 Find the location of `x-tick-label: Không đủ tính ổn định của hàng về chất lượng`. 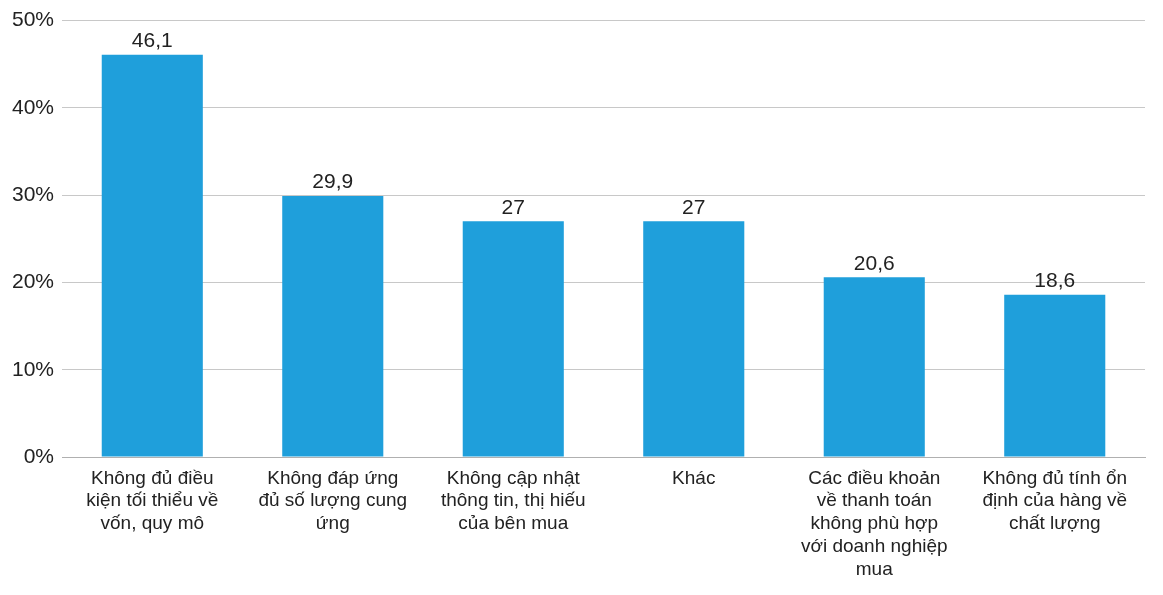

x-tick-label: Không đủ tính ổn định của hàng về chất lượng is located at coordinates (1055, 500).